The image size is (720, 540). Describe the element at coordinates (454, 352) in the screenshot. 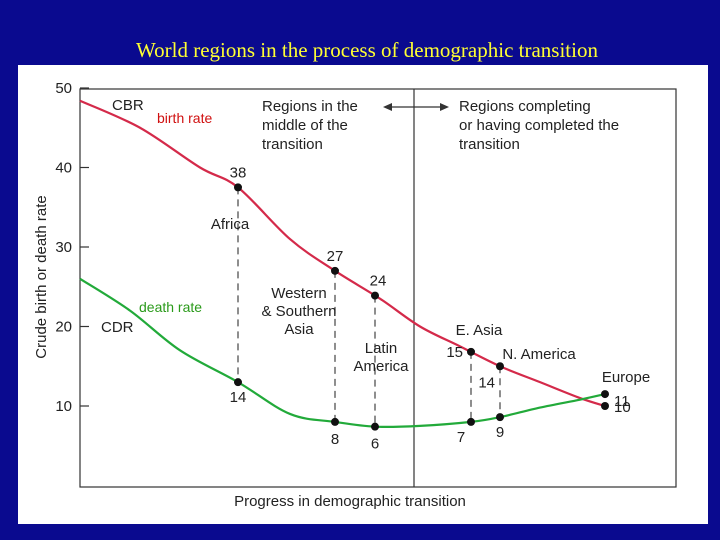

I see `birth-rate-value-label: 15` at that location.